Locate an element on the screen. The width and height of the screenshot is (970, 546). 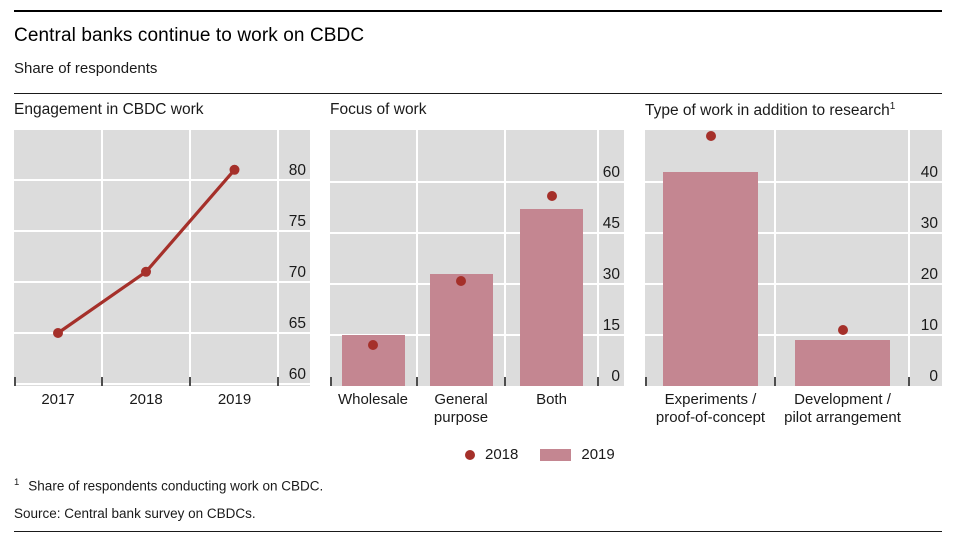
chart-legend: 2018 2019 is located at coordinates (540, 454).